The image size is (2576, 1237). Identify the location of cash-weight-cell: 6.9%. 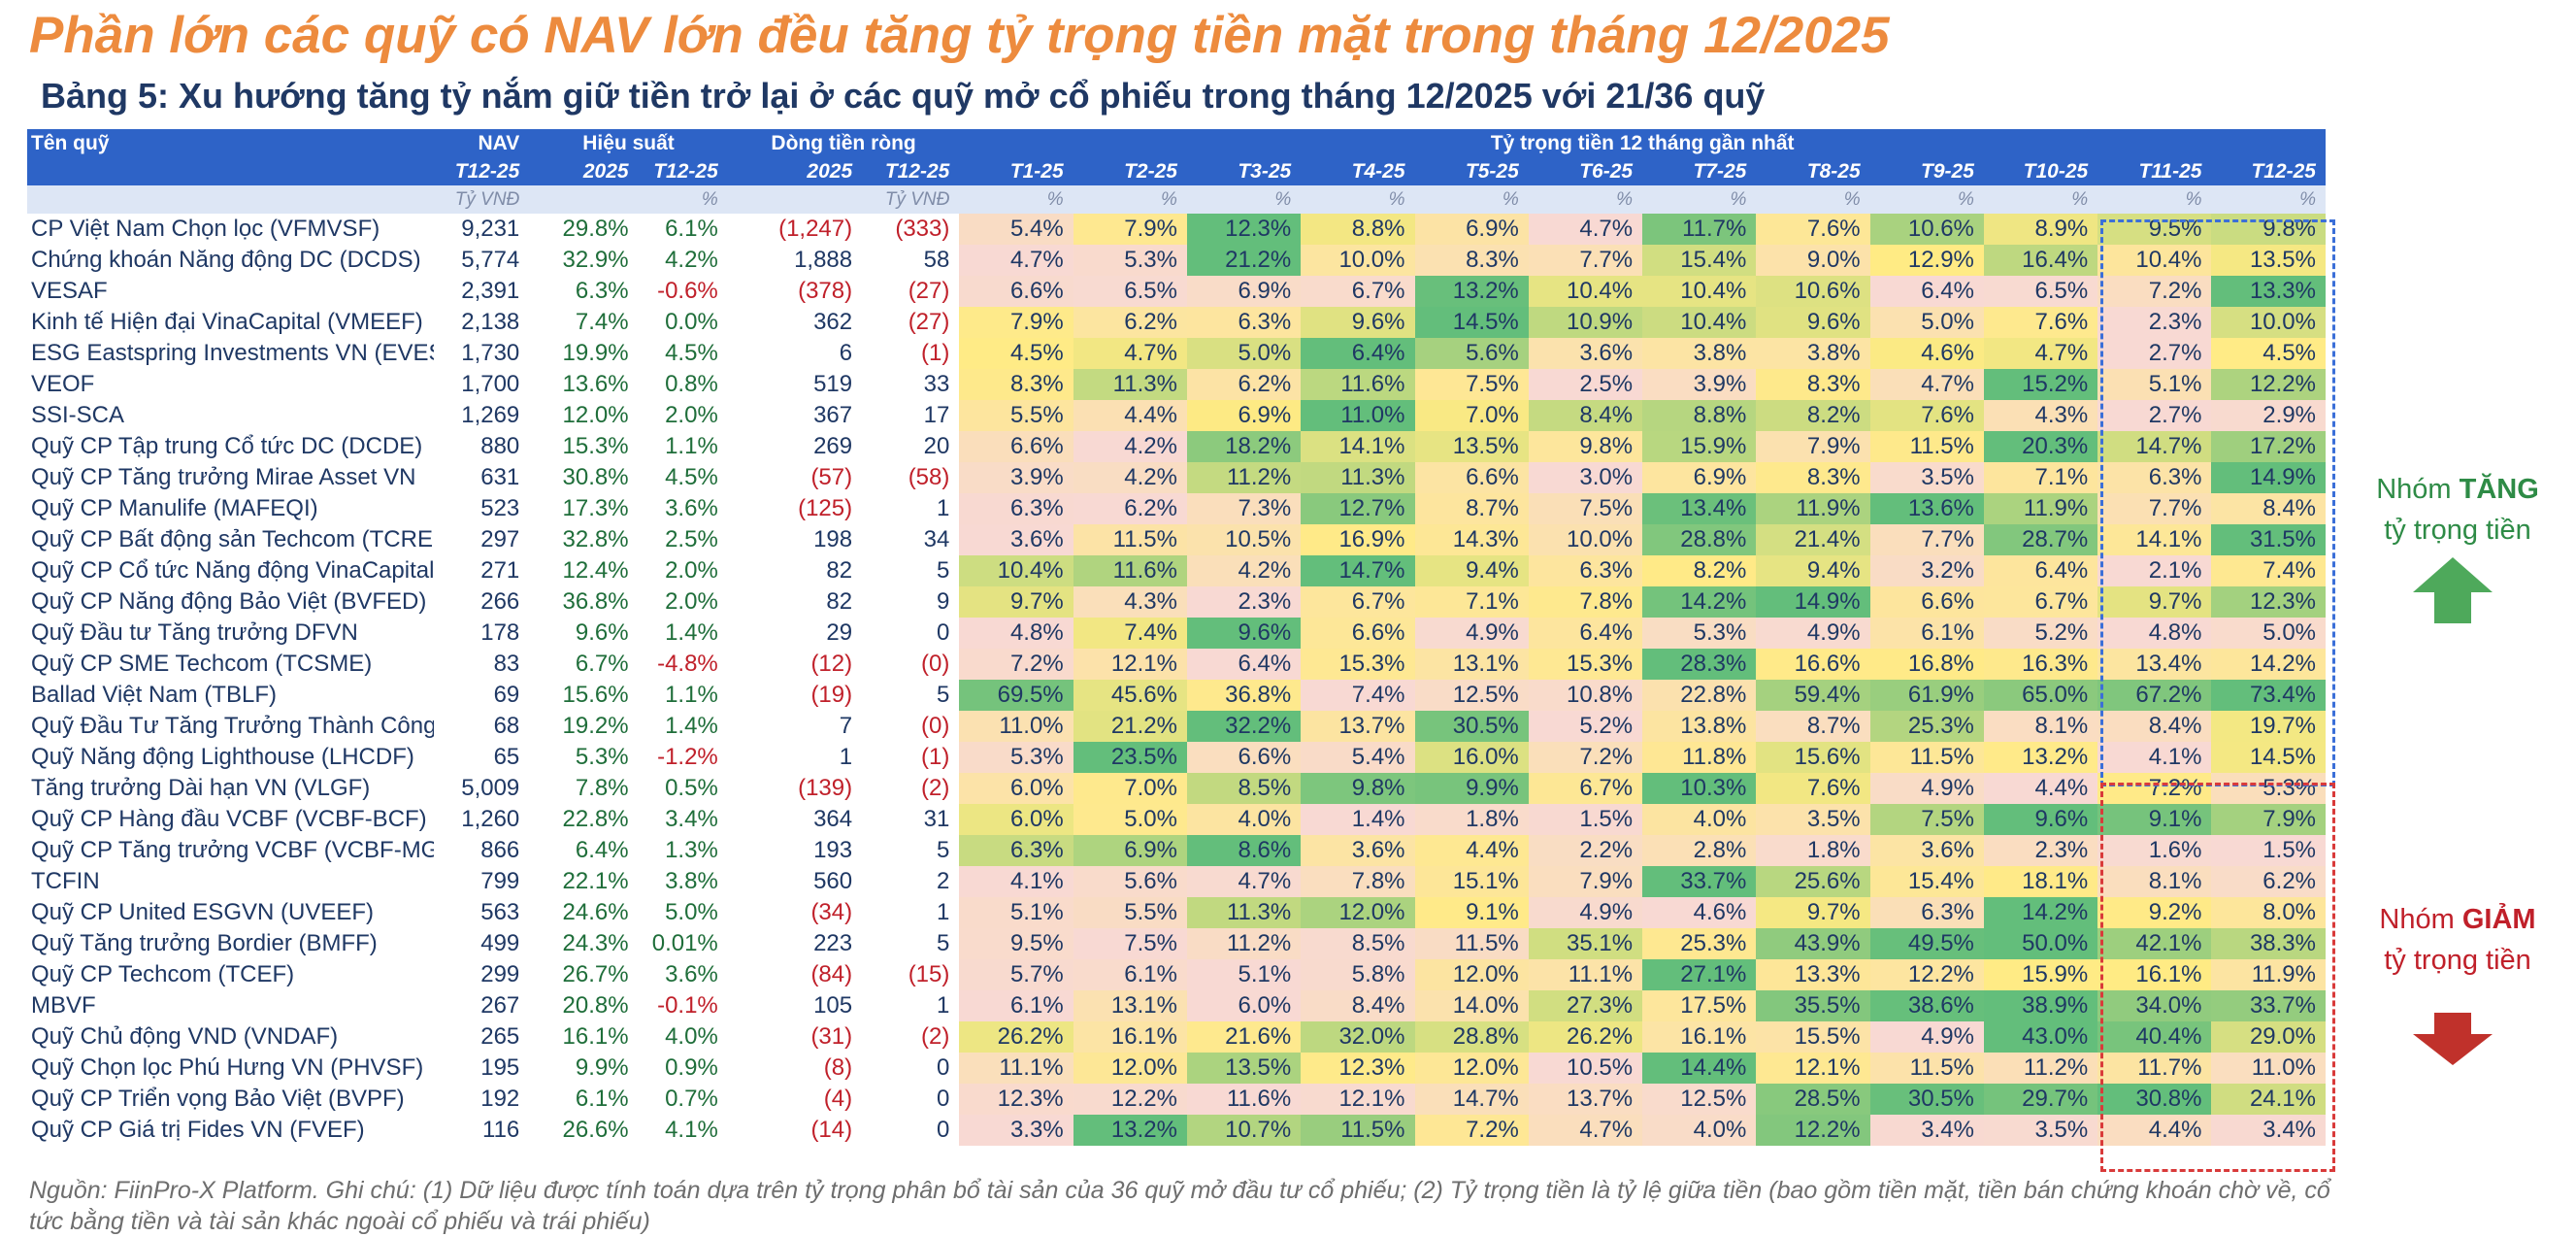
(1699, 477).